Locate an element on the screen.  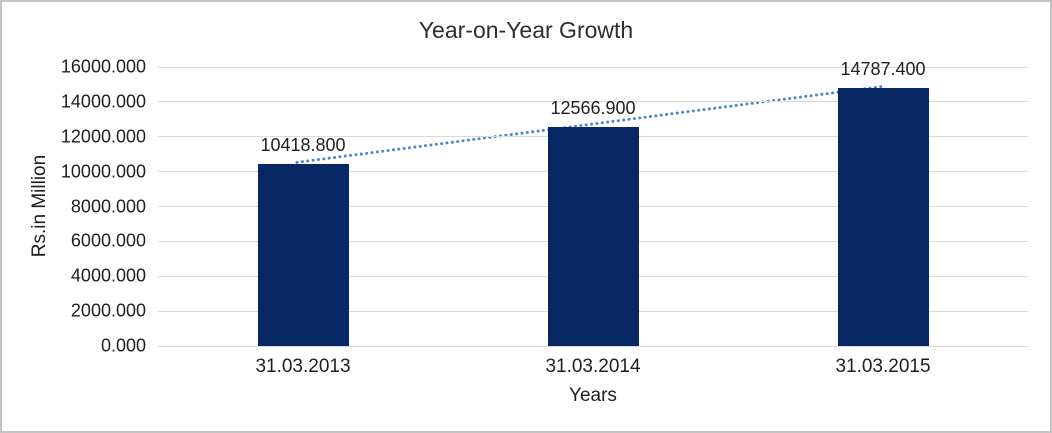
chart-title: Year-on-Year Growth is located at coordinates (526, 30).